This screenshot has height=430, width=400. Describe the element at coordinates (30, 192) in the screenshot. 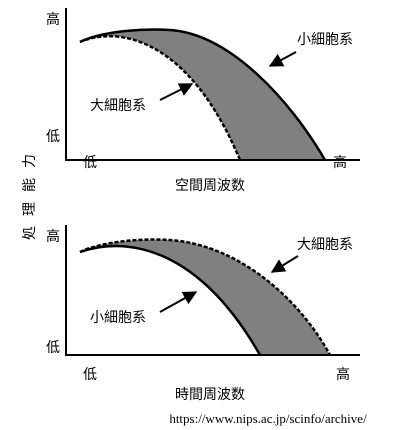

I see `y-axis-label: 処理能力` at that location.